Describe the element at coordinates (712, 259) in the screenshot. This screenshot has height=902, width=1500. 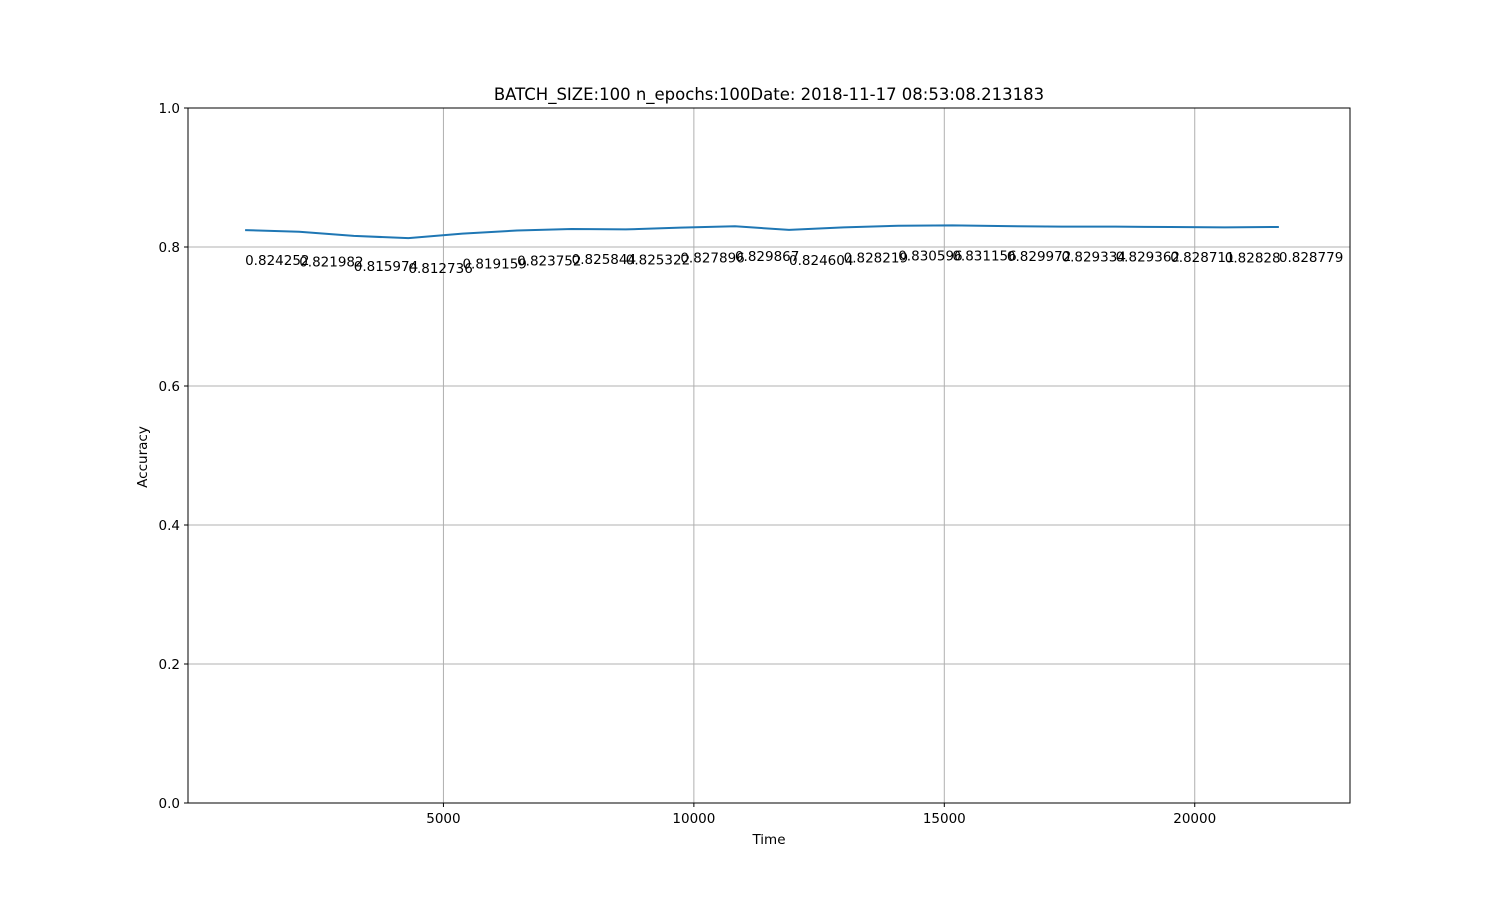
I see `data-label: 0.827896` at that location.